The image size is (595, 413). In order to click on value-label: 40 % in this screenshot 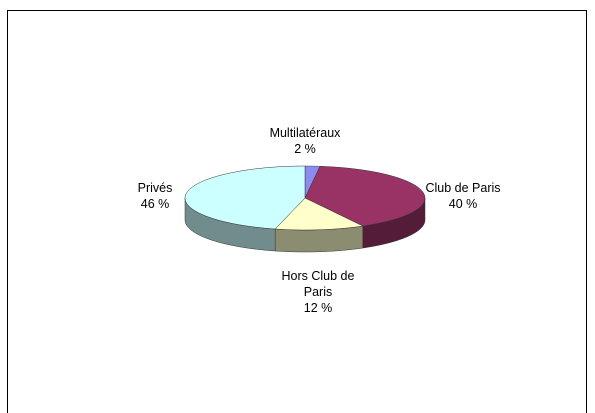, I will do `click(463, 204)`.